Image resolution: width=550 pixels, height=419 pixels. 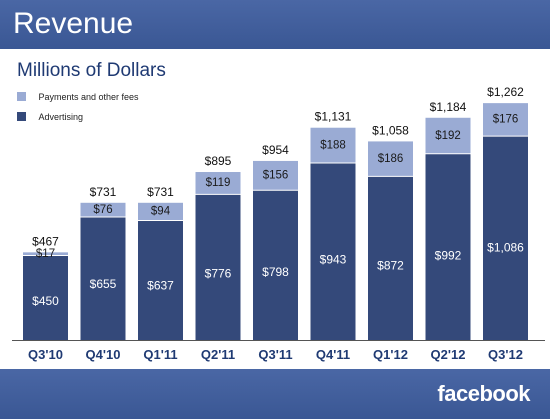 I want to click on data-label-payments: $186, so click(x=391, y=159).